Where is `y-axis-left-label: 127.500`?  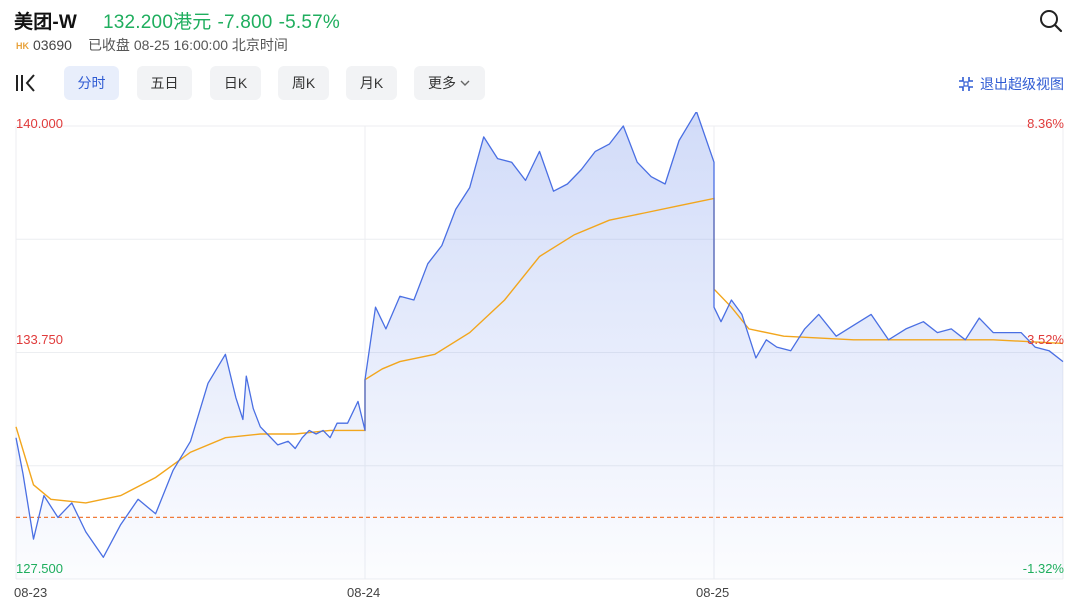 y-axis-left-label: 127.500 is located at coordinates (39, 568).